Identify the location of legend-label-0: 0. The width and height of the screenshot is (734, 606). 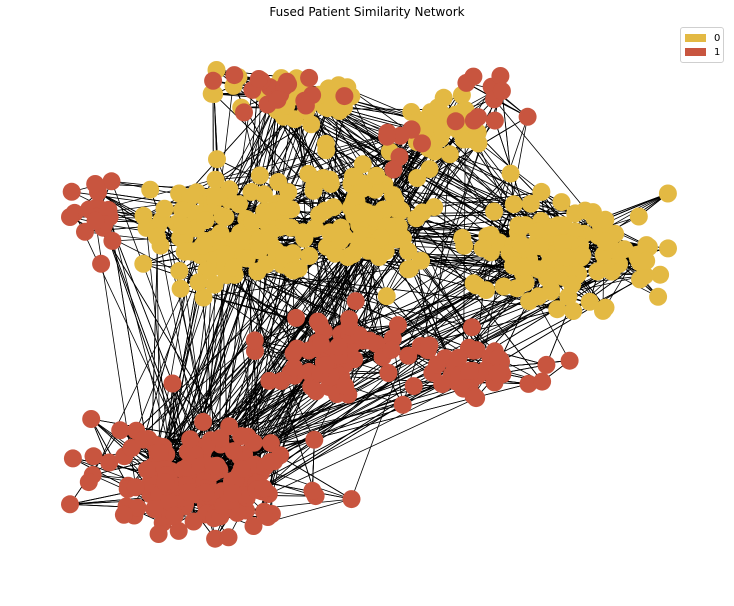
(717, 38).